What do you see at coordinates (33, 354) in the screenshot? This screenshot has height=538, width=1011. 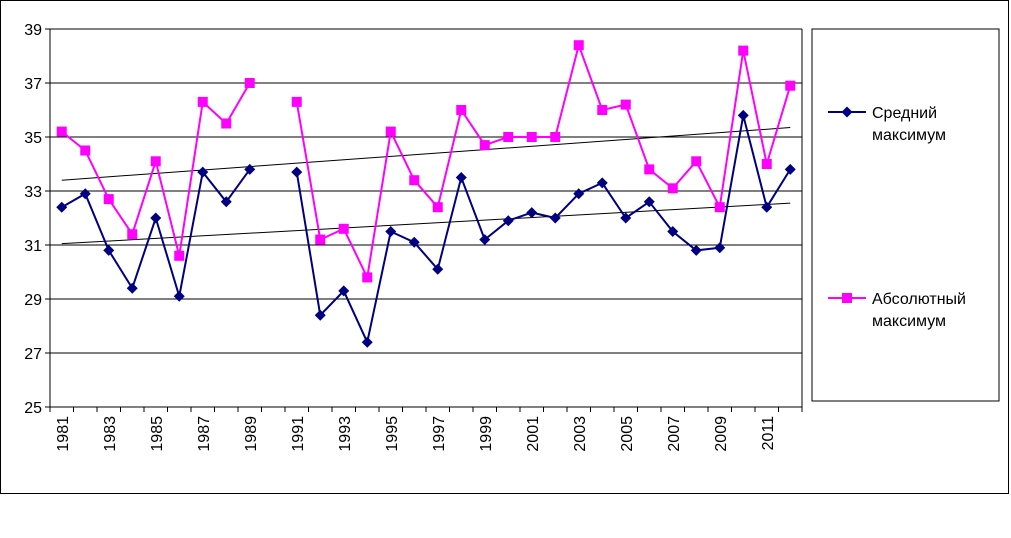 I see `y-tick-label: 27` at bounding box center [33, 354].